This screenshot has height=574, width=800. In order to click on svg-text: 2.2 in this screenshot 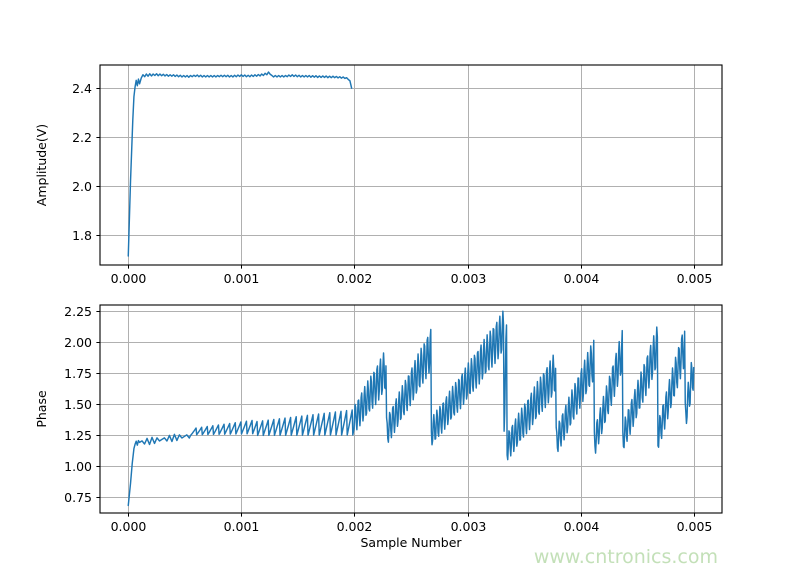, I will do `click(82, 137)`.